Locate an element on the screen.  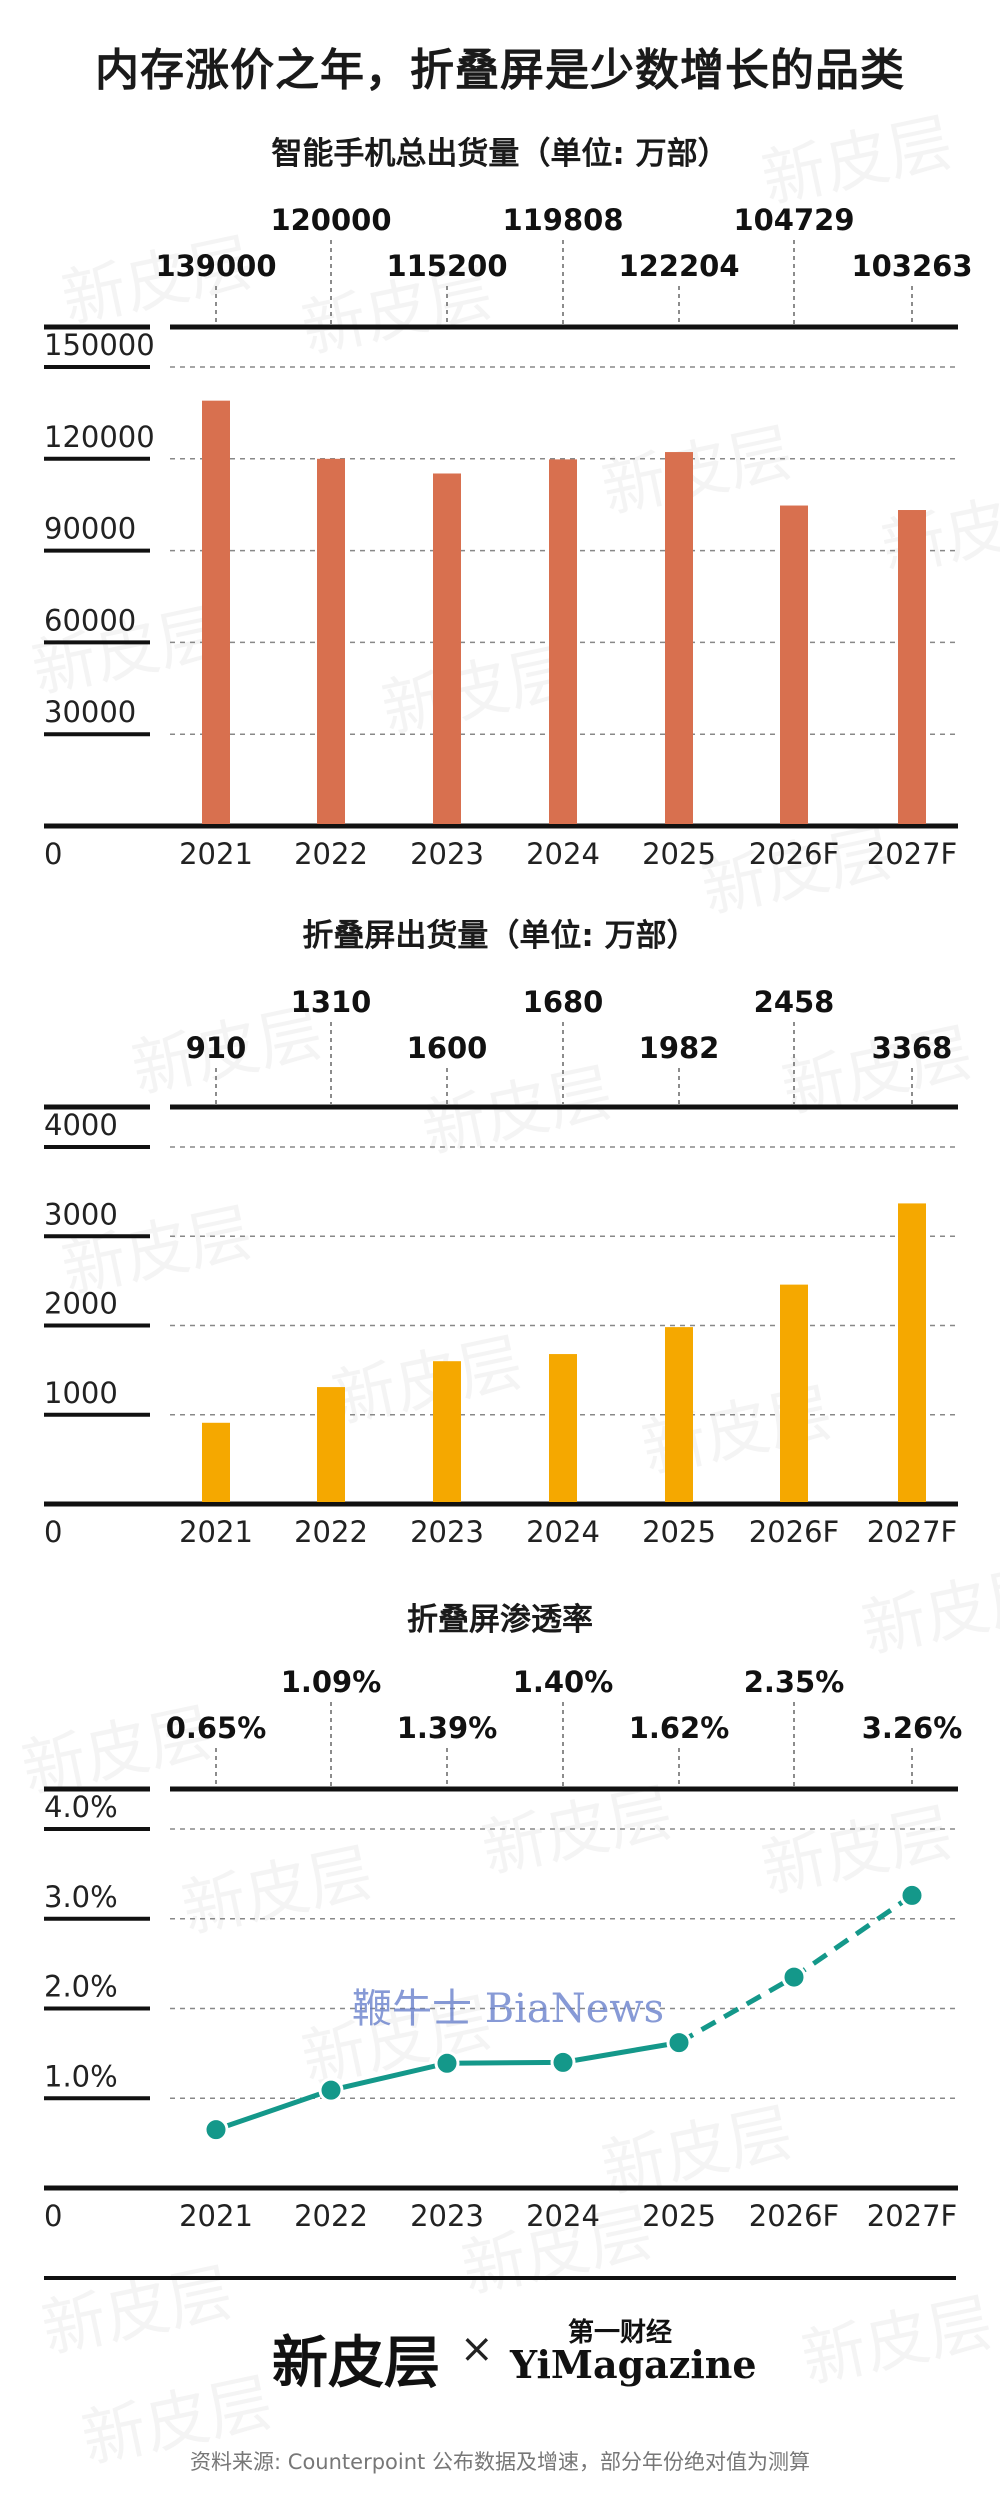
data-label: 3368 is located at coordinates (912, 1048).